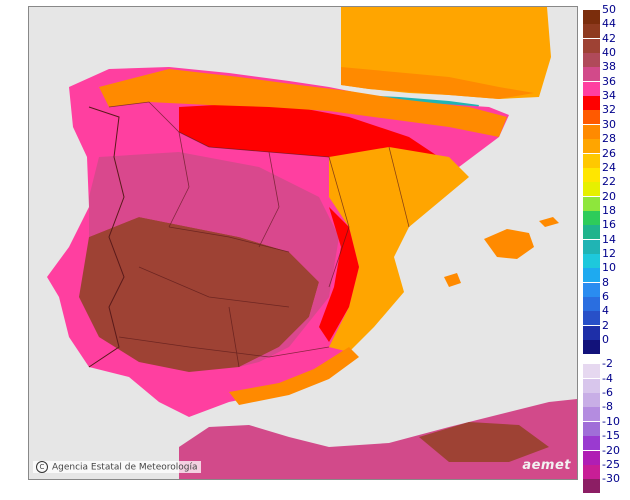 Image resolution: width=630 pixels, height=500 pixels. What do you see at coordinates (611, 479) in the screenshot?
I see `legend-label: -30` at bounding box center [611, 479].